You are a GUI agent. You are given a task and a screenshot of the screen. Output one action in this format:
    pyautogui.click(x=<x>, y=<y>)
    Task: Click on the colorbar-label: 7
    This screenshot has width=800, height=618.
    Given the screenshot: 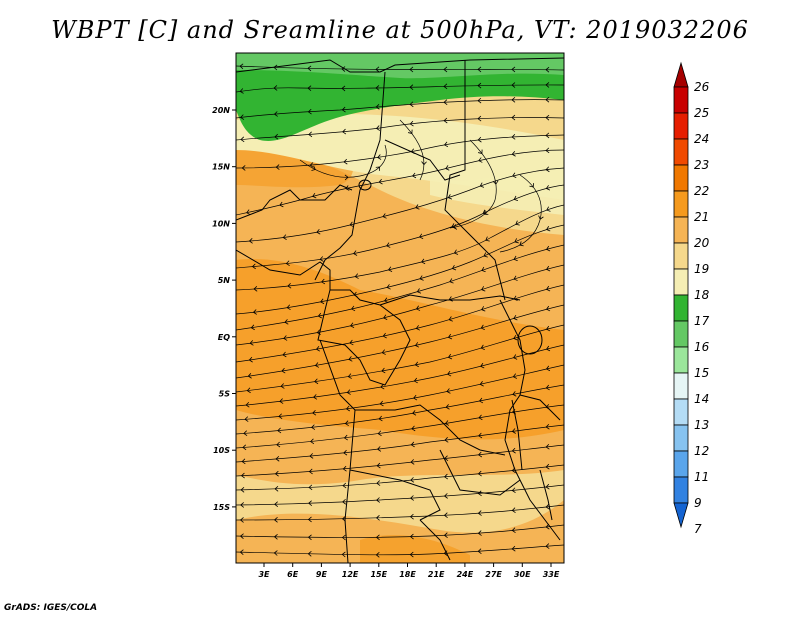 What is the action you would take?
    pyautogui.click(x=698, y=529)
    